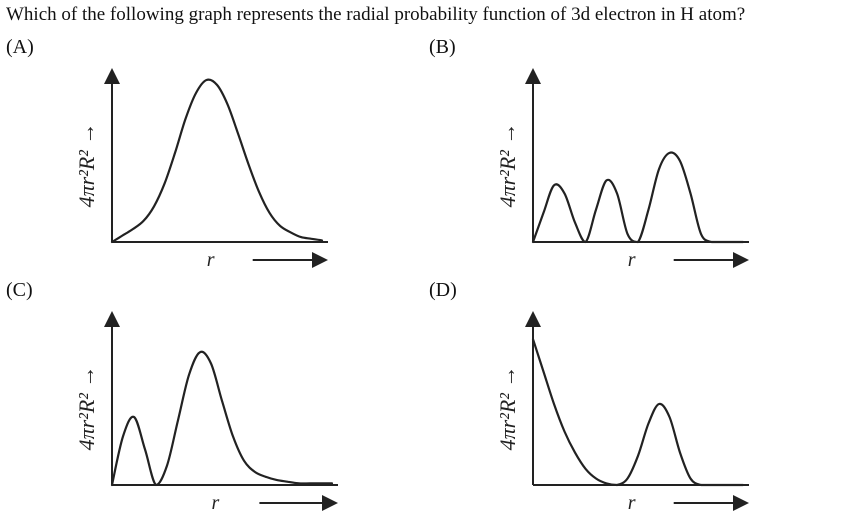 The image size is (857, 519). I want to click on option-a-label: (A), so click(20, 47).